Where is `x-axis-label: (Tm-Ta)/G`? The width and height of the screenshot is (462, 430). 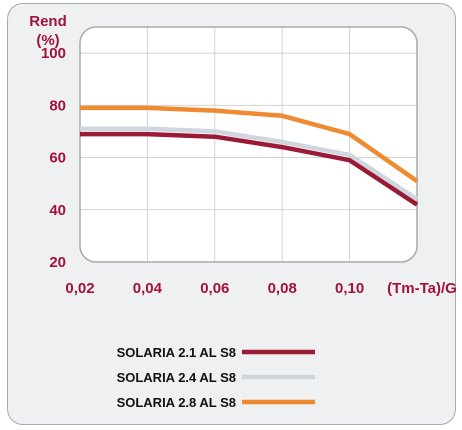 x-axis-label: (Tm-Ta)/G is located at coordinates (422, 288).